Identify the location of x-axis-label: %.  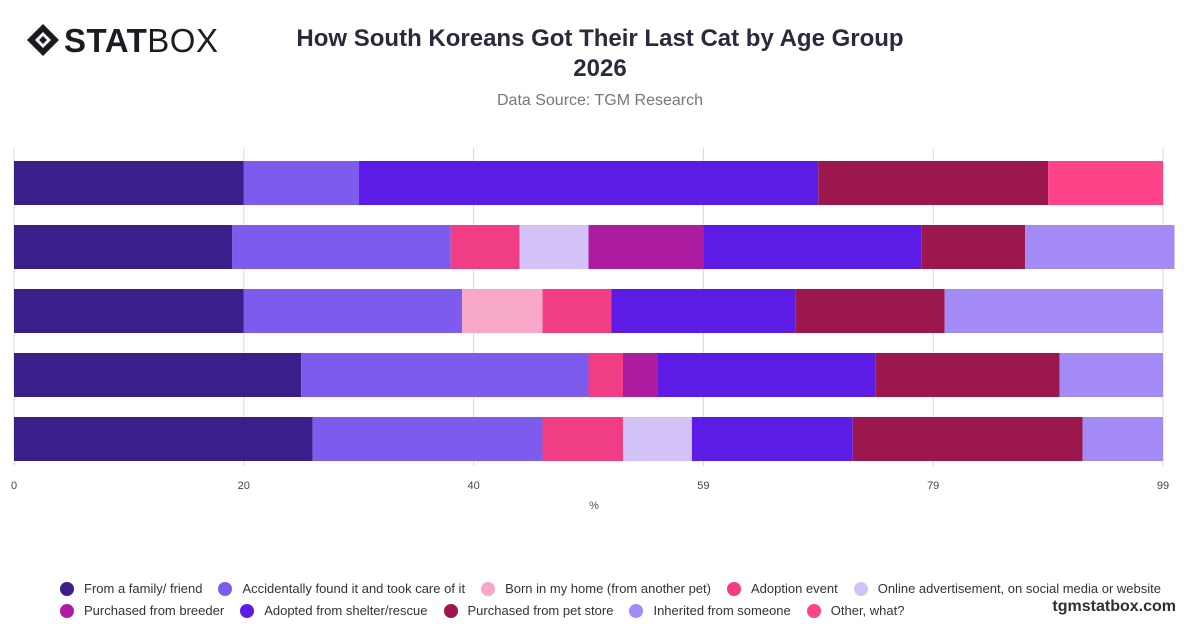
(594, 506).